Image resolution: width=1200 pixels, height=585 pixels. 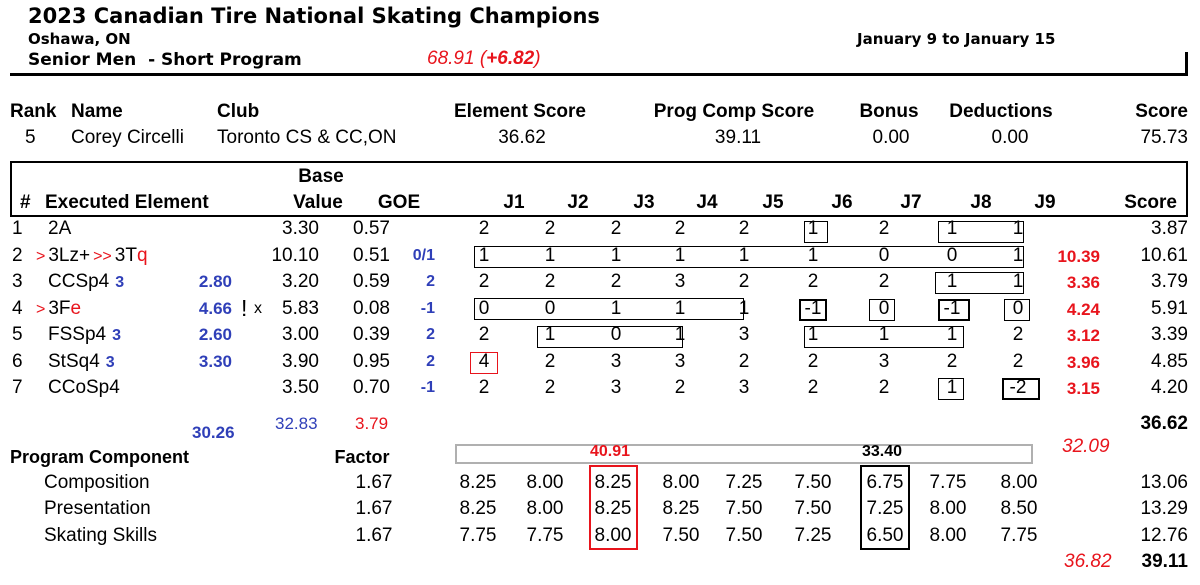 I want to click on pc-annot-total: 36.82, so click(x=1088, y=561).